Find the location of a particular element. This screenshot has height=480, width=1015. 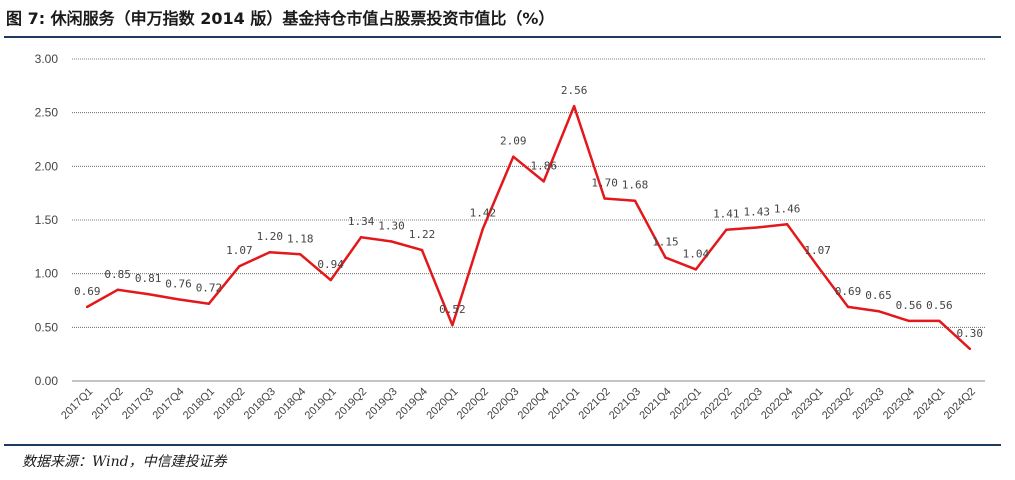

x-tick-label: 2022Q2 is located at coordinates (716, 404).